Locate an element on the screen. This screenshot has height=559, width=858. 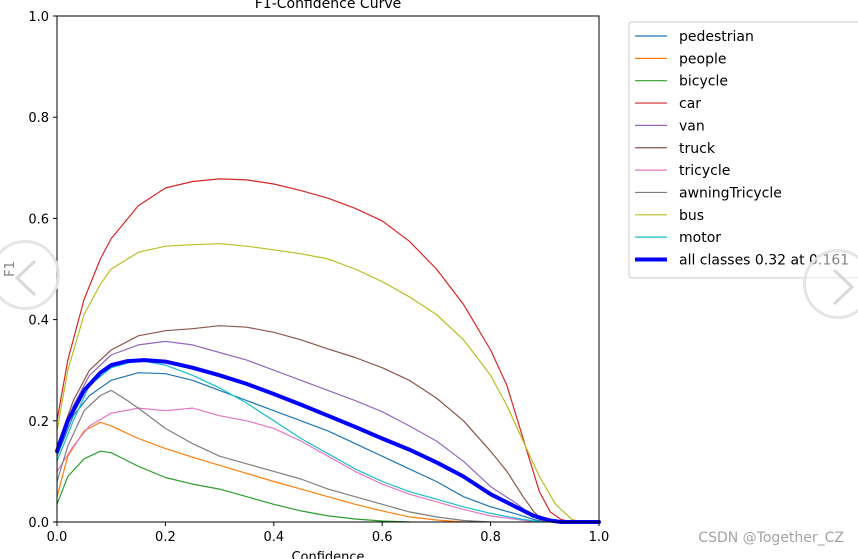
legend-label: pedestrian is located at coordinates (716, 37).